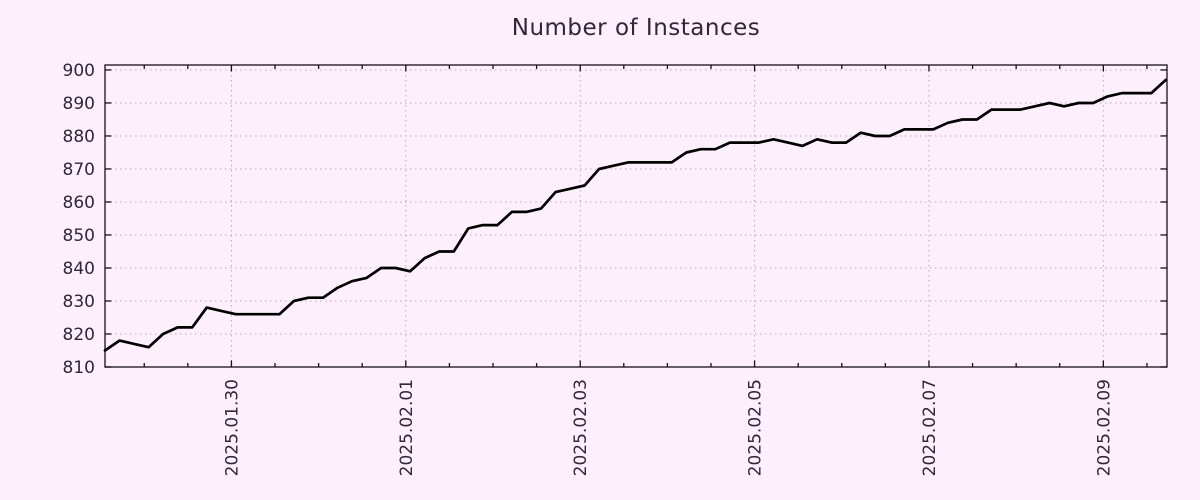 This screenshot has width=1200, height=500. Describe the element at coordinates (581, 427) in the screenshot. I see `x-tick-label: 2025.02.03` at that location.